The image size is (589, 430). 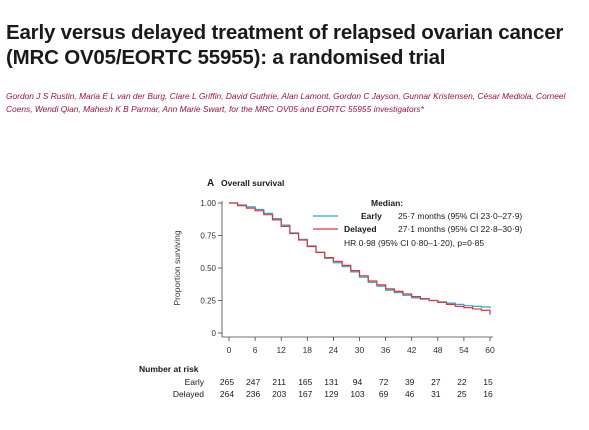 I want to click on x-tick-label: 48, so click(x=438, y=350).